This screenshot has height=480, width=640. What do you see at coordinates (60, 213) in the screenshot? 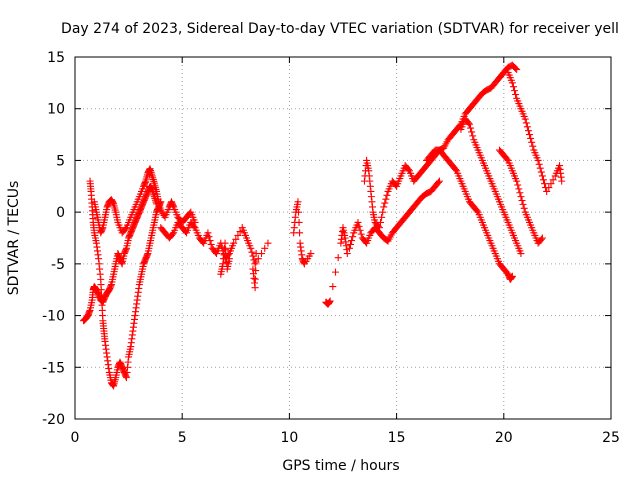
I see `y-tick-label: 0` at bounding box center [60, 213].